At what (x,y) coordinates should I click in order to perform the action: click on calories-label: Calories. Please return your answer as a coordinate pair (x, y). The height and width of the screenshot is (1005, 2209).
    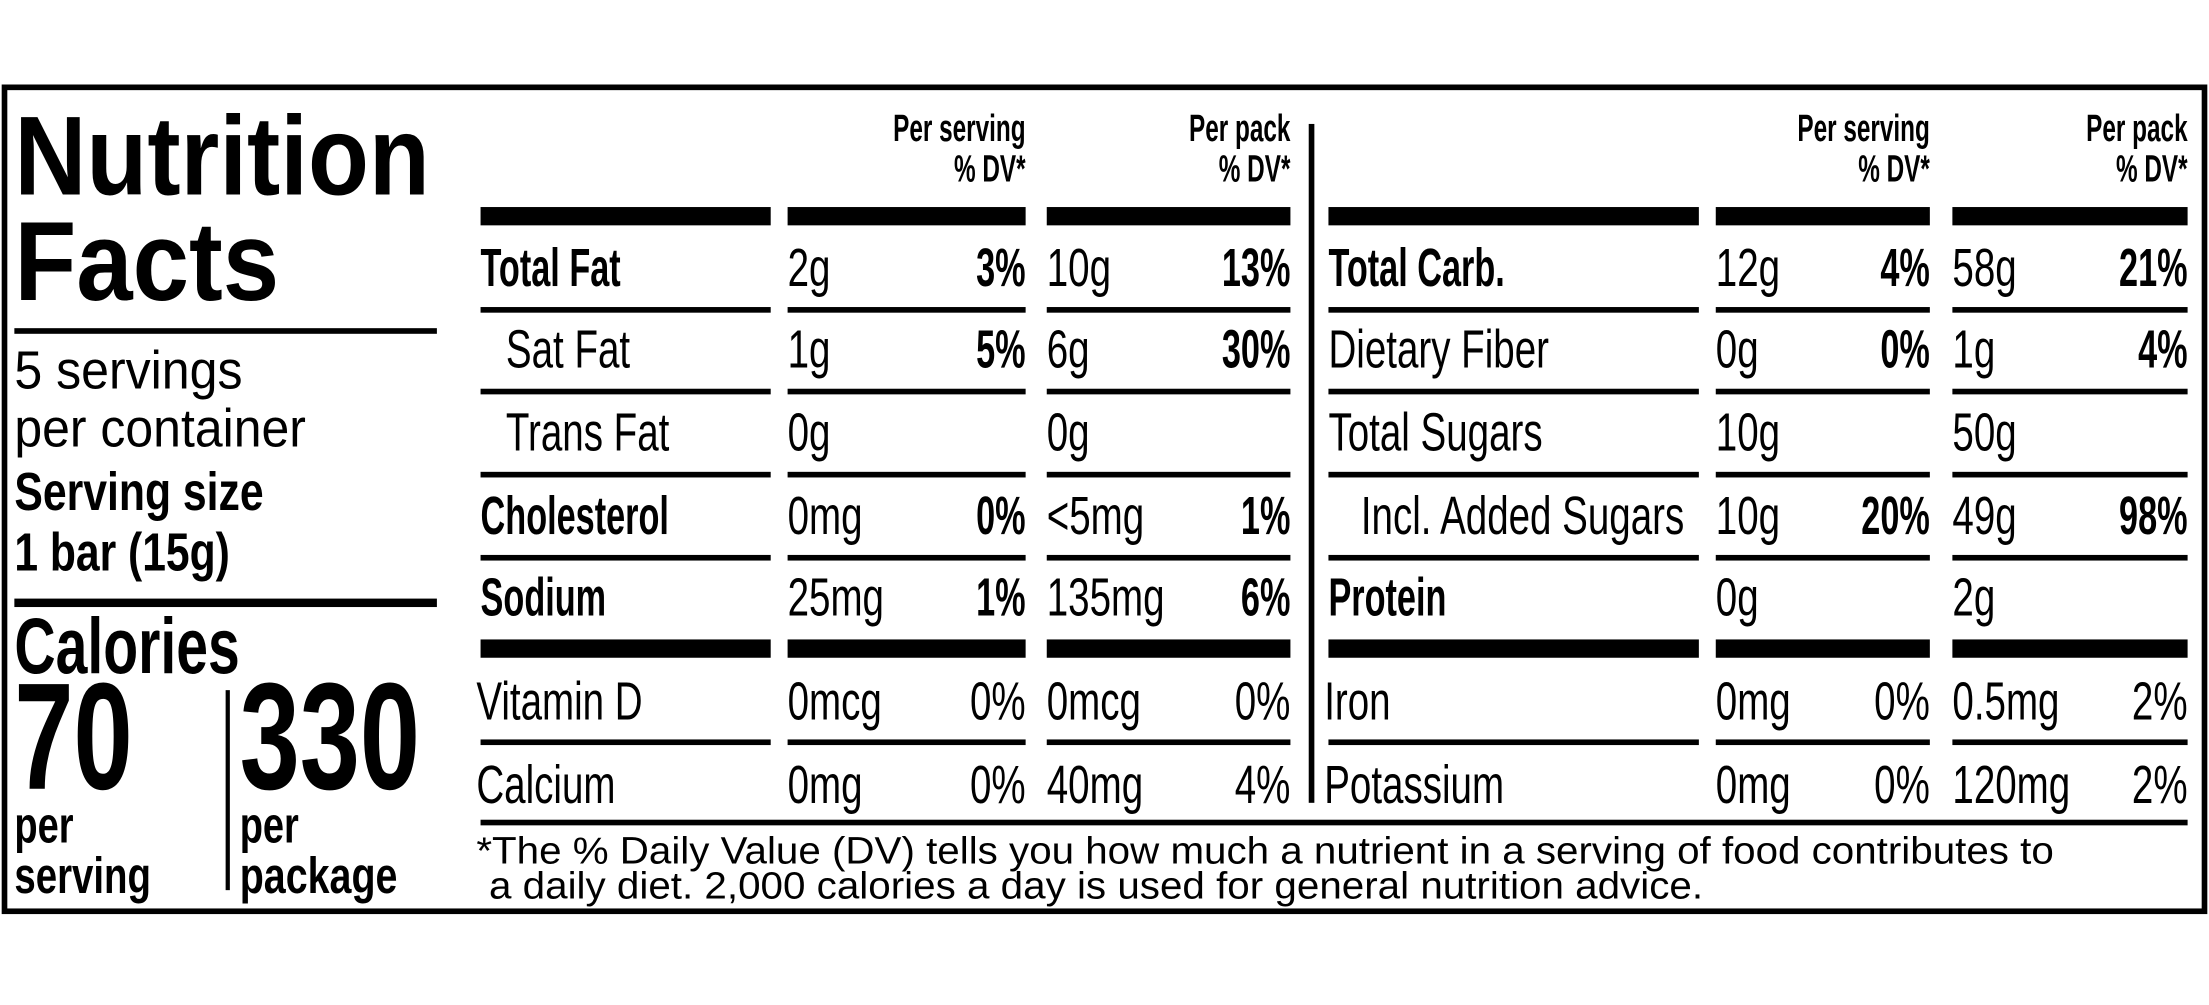
    Looking at the image, I should click on (126, 646).